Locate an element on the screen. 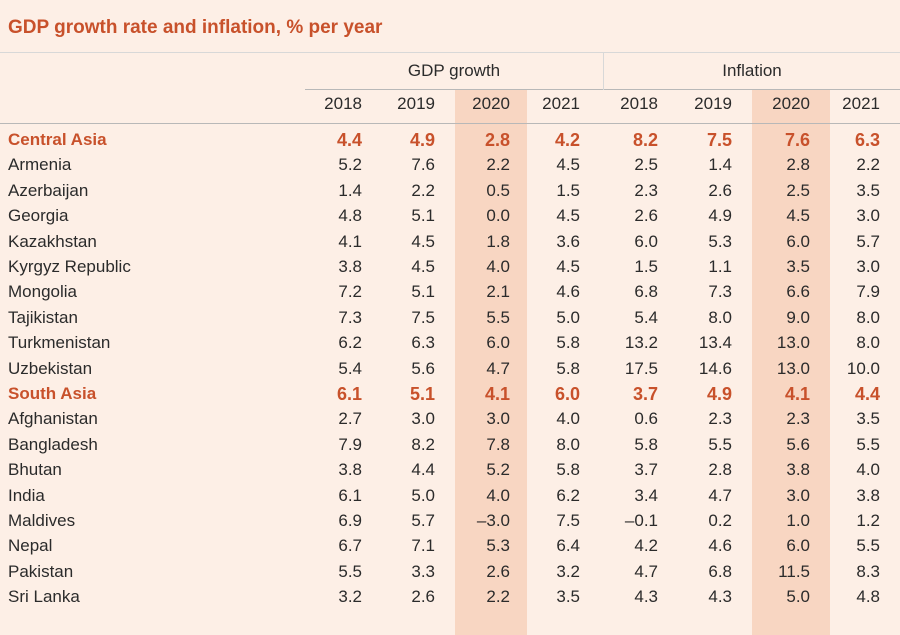 This screenshot has height=635, width=900. table-row: Afghanistan 2.7 3.0 3.0 4.0 0.6 2.3 2.3 3.5 is located at coordinates (450, 418).